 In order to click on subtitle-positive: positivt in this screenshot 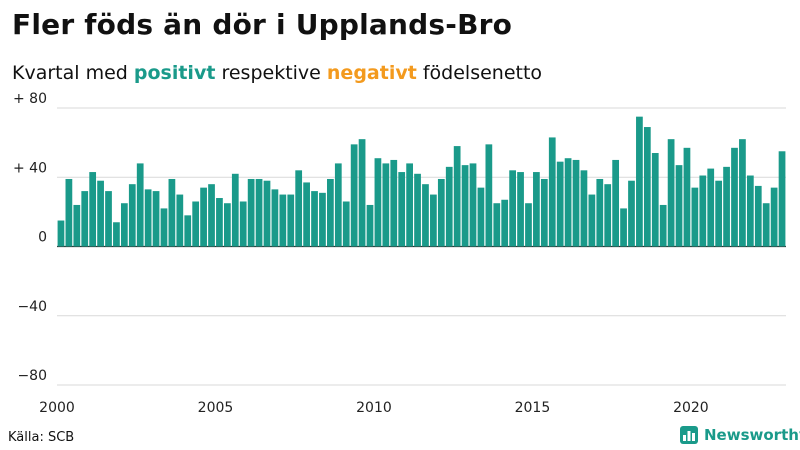, I will do `click(174, 73)`.